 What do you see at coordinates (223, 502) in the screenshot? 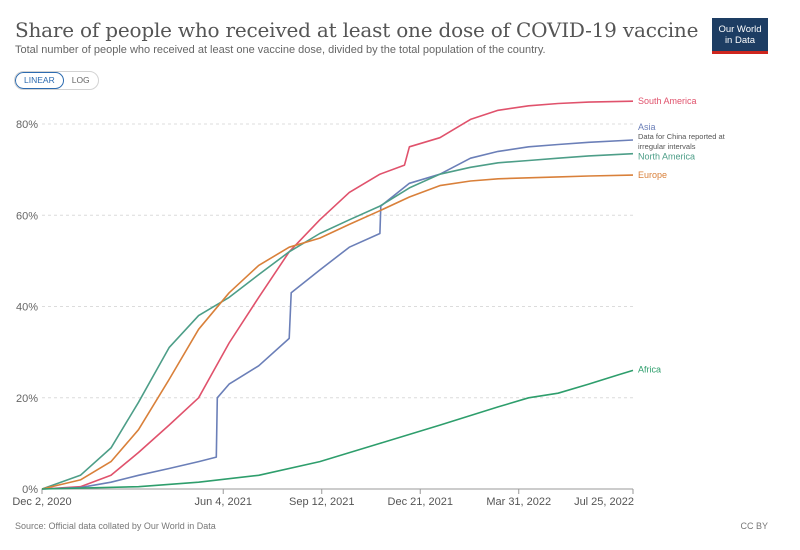
I see `x-tick-label: Jun 4, 2021` at bounding box center [223, 502].